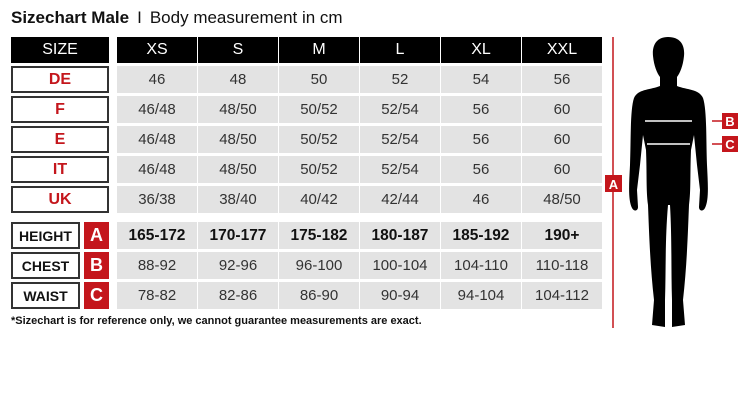 The width and height of the screenshot is (750, 414). I want to click on size-column-header: XS, so click(157, 50).